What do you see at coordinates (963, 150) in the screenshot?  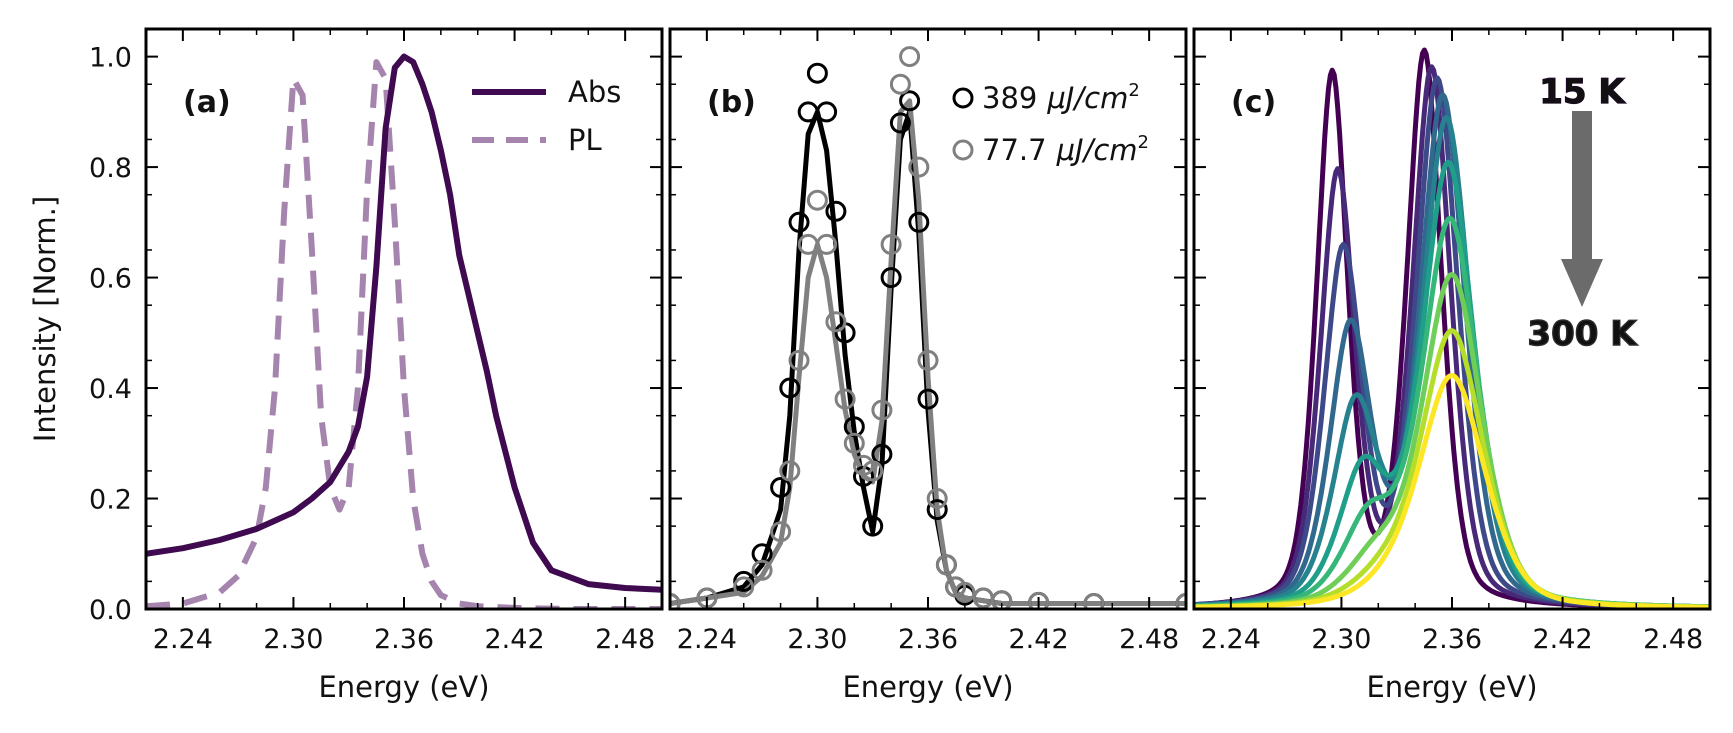 I see `legend-777-marker` at bounding box center [963, 150].